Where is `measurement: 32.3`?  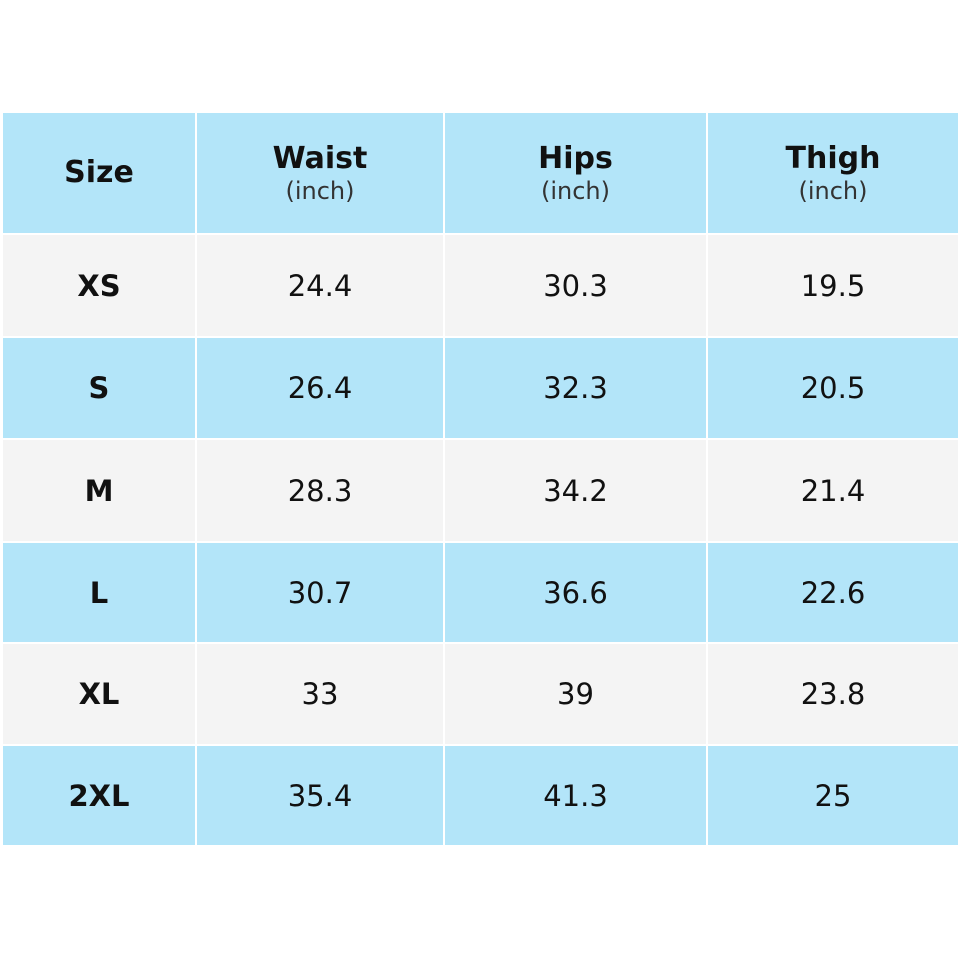 measurement: 32.3 is located at coordinates (575, 388).